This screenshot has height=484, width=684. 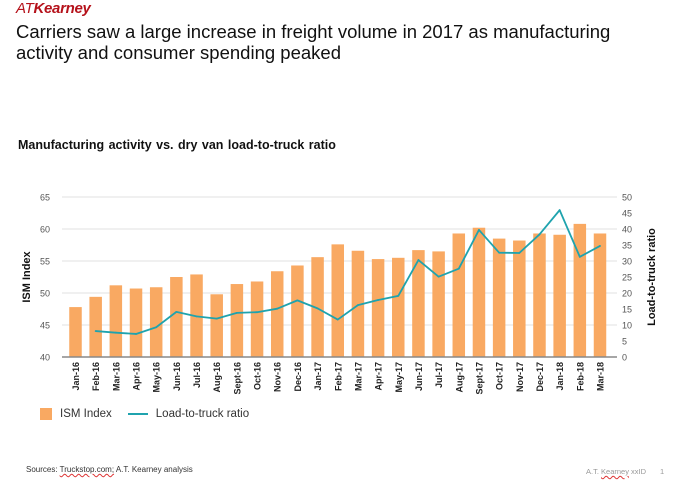 I want to click on x-tick-label: Jan-17, so click(x=318, y=376).